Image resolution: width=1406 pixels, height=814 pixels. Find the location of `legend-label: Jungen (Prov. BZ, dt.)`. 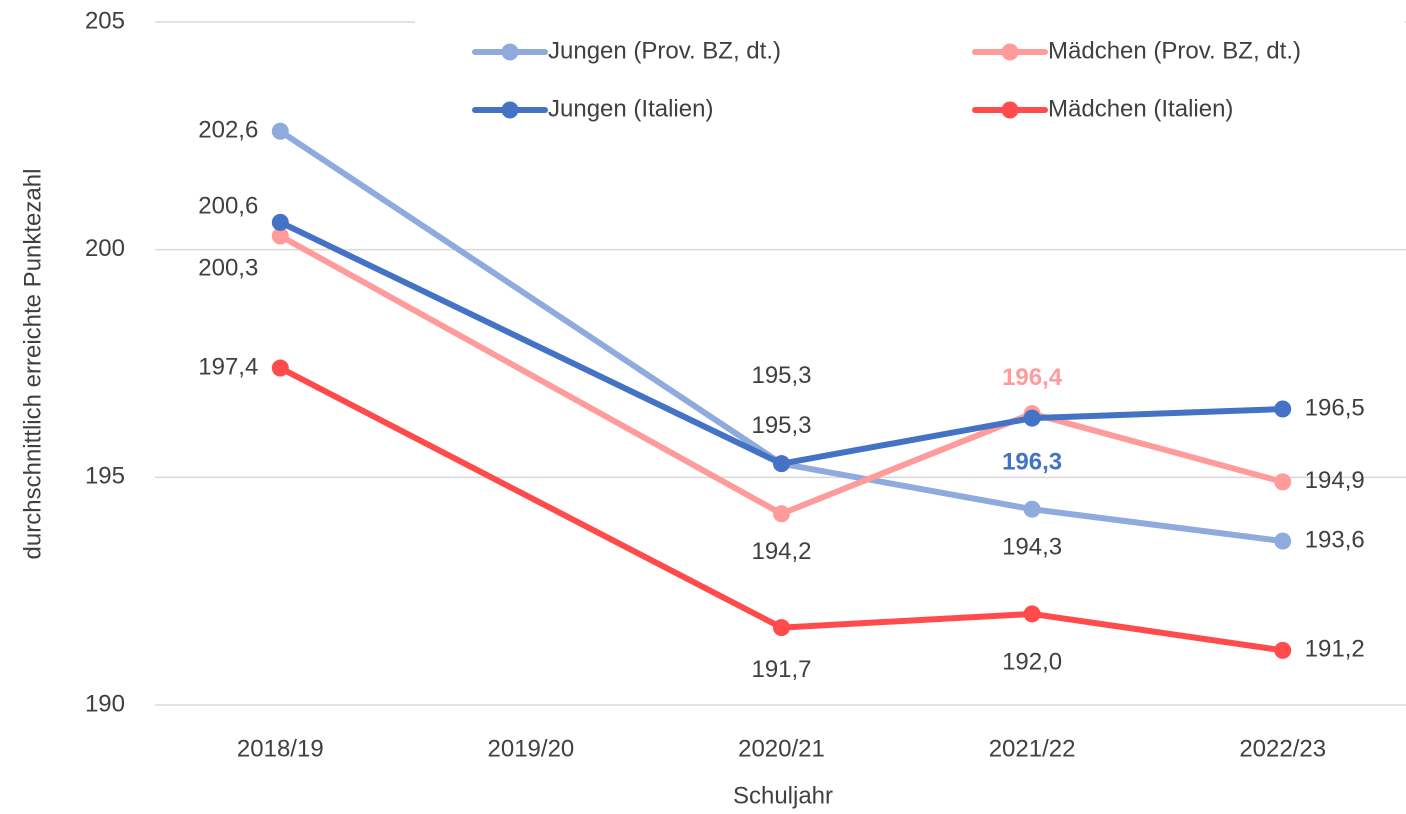

legend-label: Jungen (Prov. BZ, dt.) is located at coordinates (664, 50).